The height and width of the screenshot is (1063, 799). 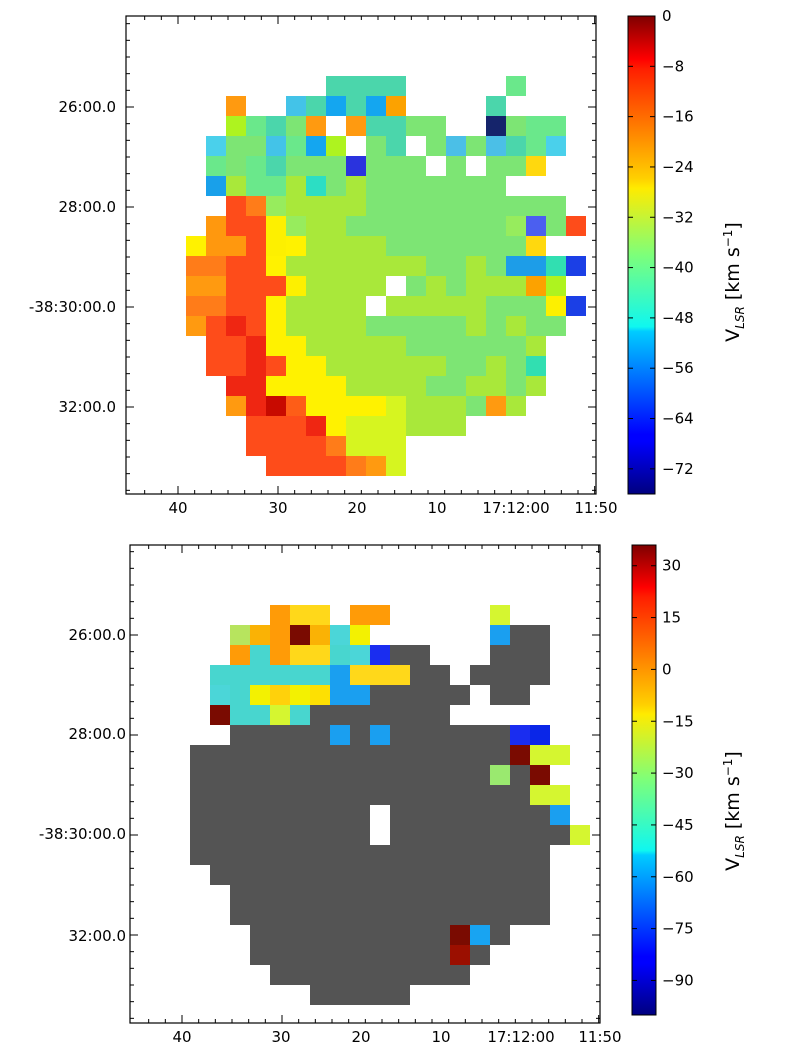 What do you see at coordinates (595, 508) in the screenshot?
I see `x-tick-label: 11:50` at bounding box center [595, 508].